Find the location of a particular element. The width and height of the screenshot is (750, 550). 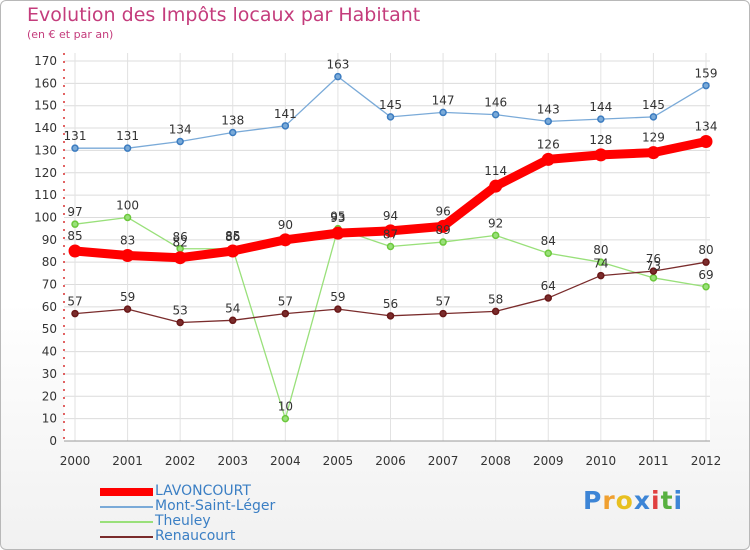

data-label-renaucourt: 59 is located at coordinates (337, 297).